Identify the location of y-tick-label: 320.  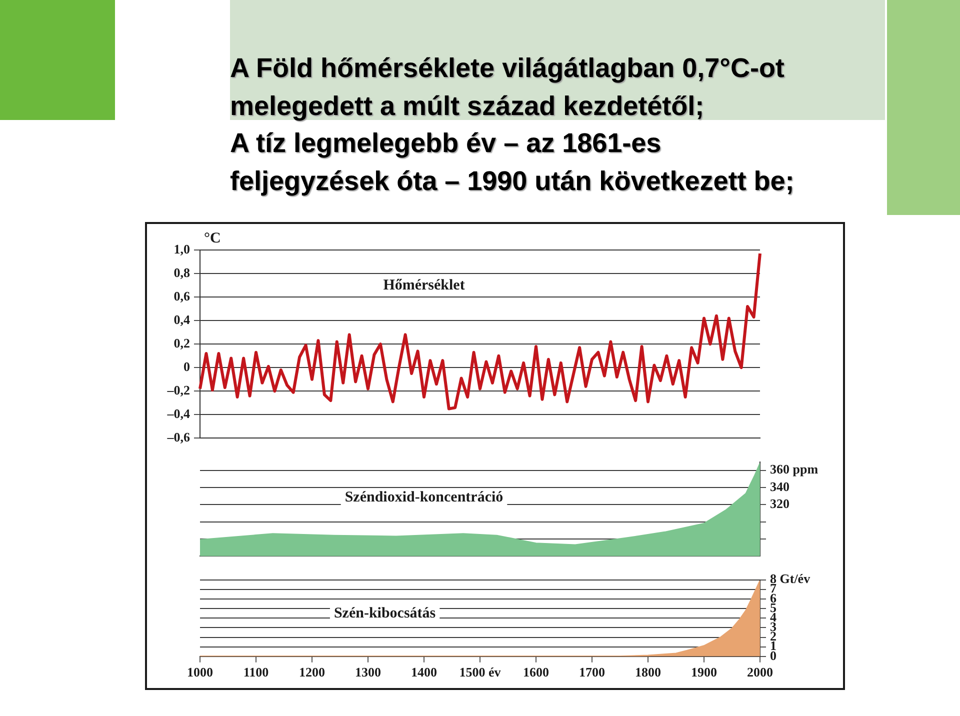
(780, 504).